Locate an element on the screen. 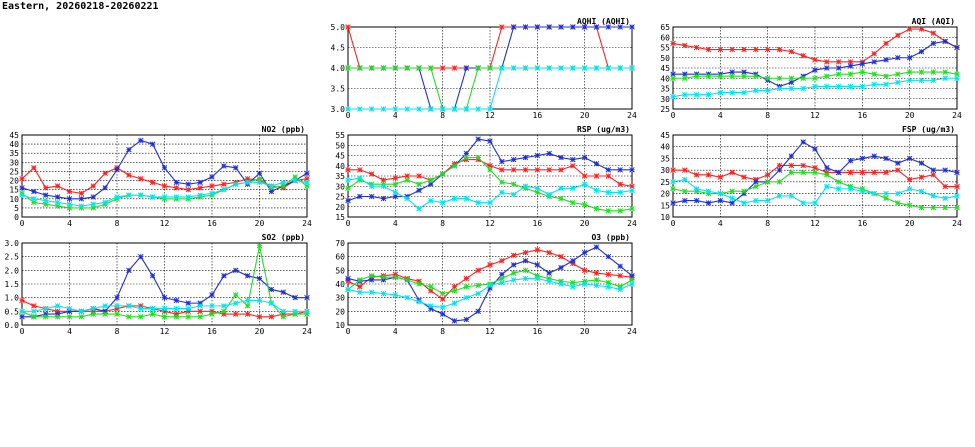 Image resolution: width=975 pixels, height=447 pixels. aqi-series-cyan-point is located at coordinates (744, 92).